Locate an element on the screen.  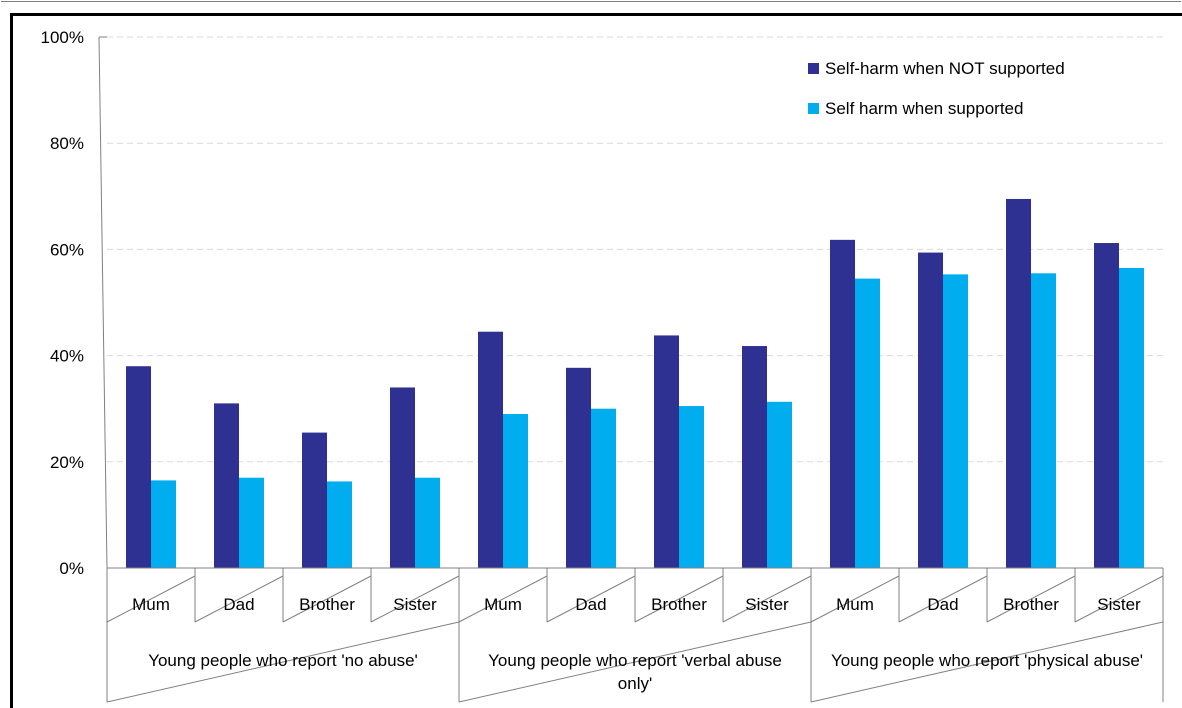
group-label: Young people who report 'no abuse' is located at coordinates (283, 660).